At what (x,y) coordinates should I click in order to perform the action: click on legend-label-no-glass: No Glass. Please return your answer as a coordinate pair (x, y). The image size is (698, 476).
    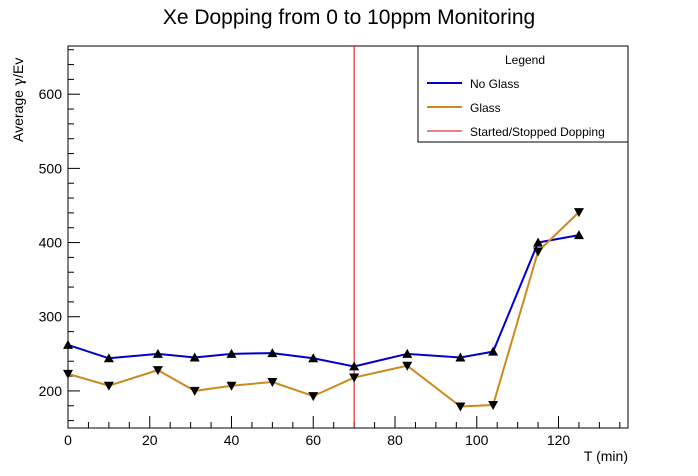
    Looking at the image, I should click on (494, 84).